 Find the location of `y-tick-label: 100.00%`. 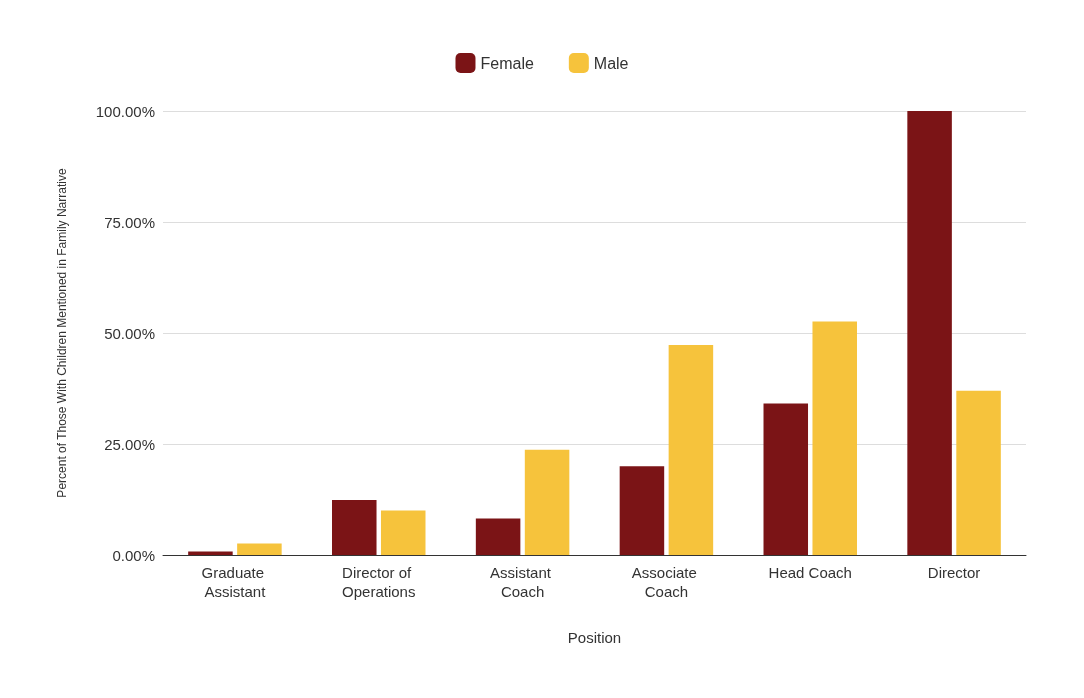

y-tick-label: 100.00% is located at coordinates (125, 111).